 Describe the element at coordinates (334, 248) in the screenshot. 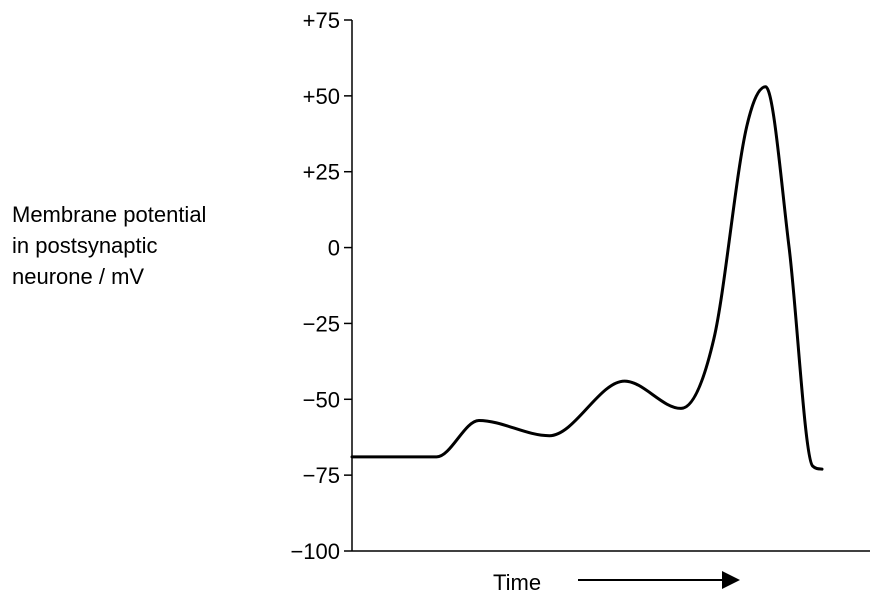

I see `y-tick-label: 0` at that location.